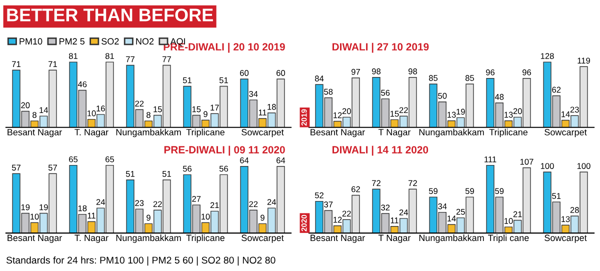  Describe the element at coordinates (110, 41) in the screenshot. I see `legend-label: SO2` at that location.